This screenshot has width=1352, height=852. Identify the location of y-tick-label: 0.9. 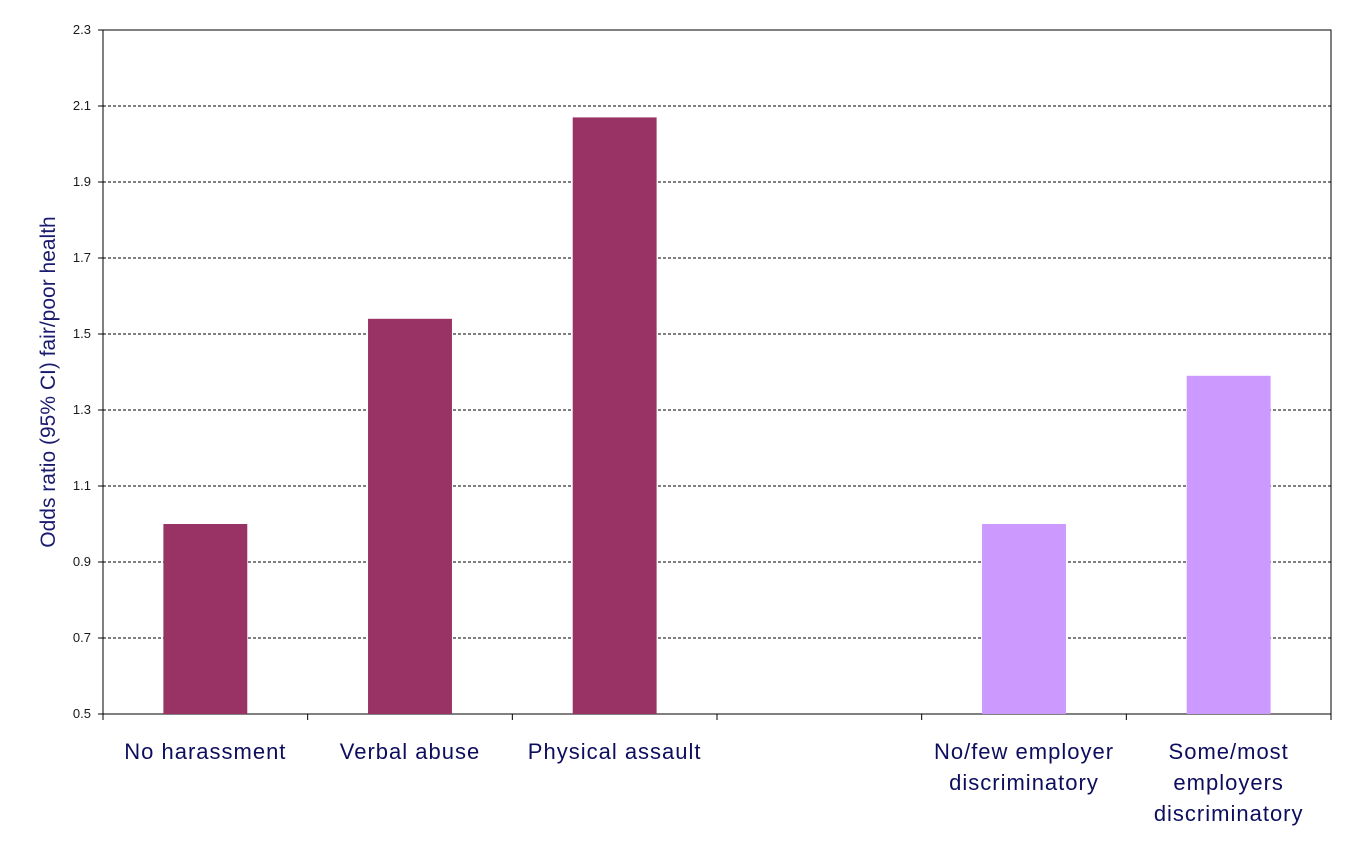
(82, 561).